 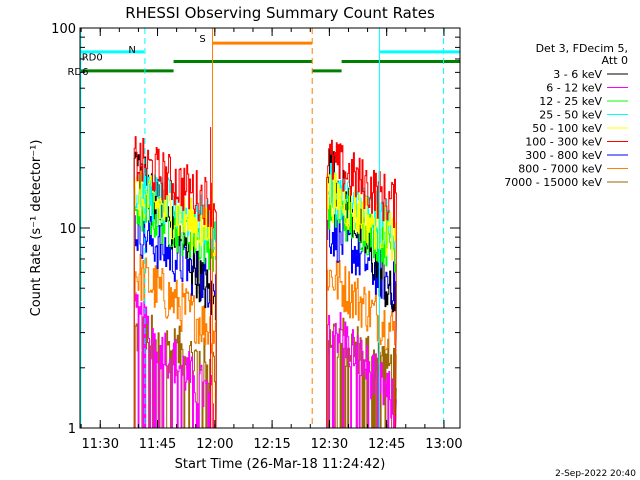 What do you see at coordinates (574, 88) in the screenshot?
I see `legend-label: 6 - 12 keV` at bounding box center [574, 88].